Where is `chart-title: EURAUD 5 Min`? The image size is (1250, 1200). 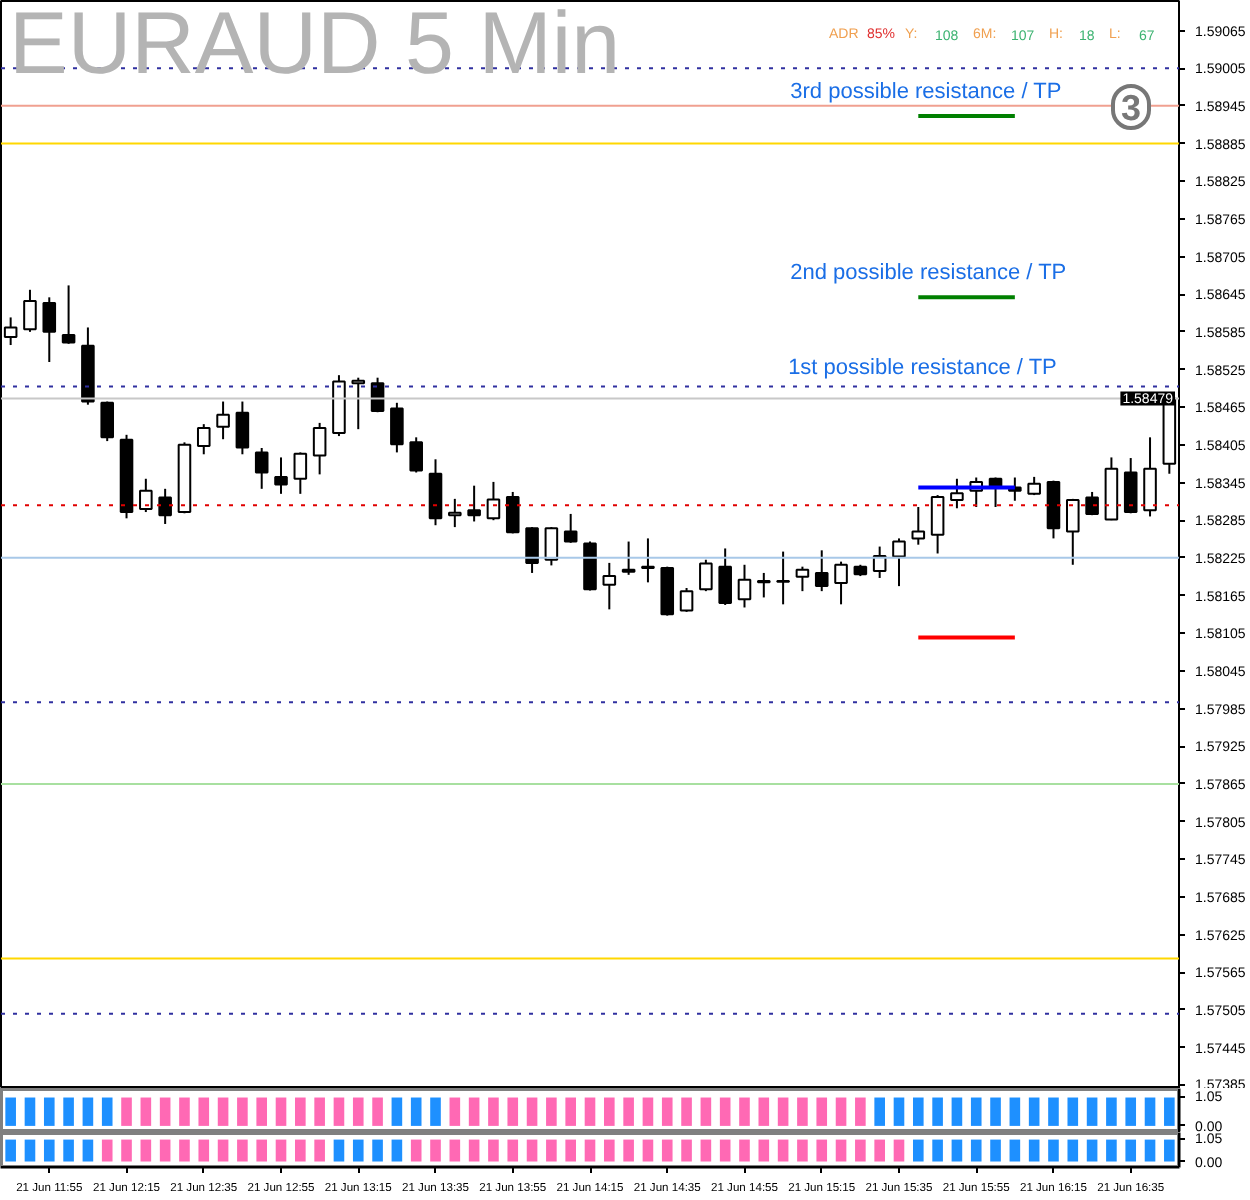 chart-title: EURAUD 5 Min is located at coordinates (315, 46).